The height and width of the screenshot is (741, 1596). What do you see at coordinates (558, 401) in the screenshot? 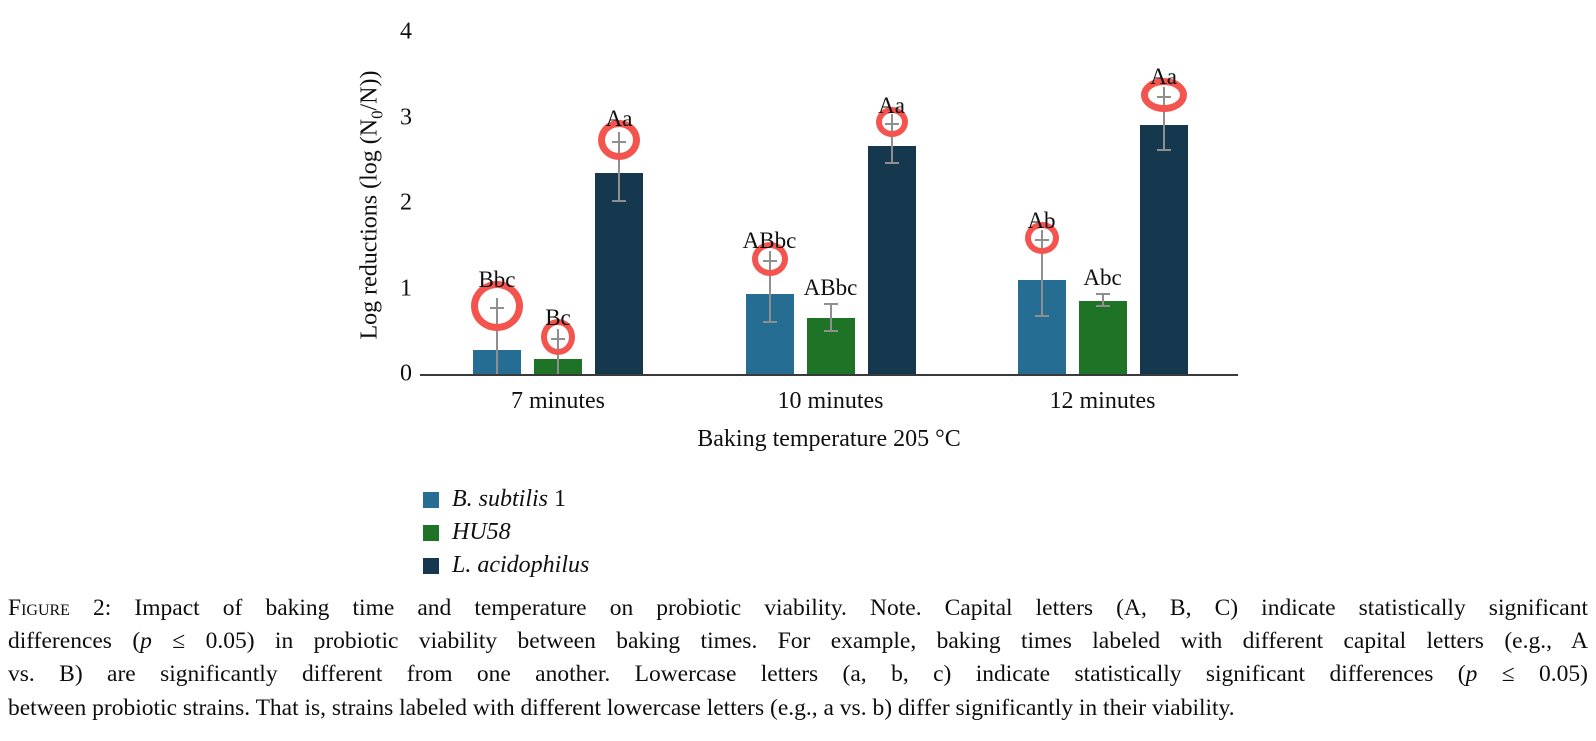
I see `x-tick-label: 7 minutes` at bounding box center [558, 401].